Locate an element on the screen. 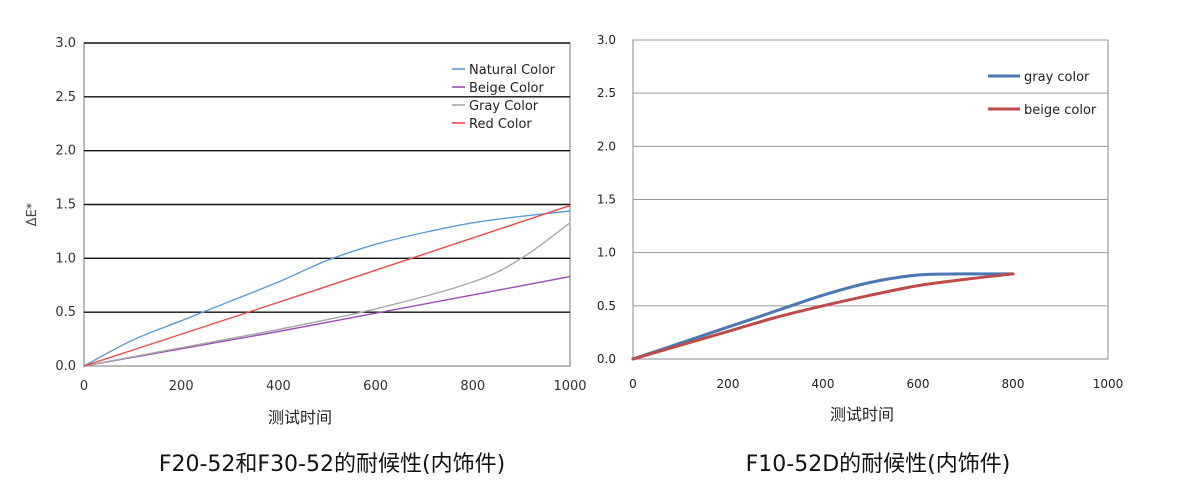 This screenshot has height=499, width=1177. legend-label: Natural Color is located at coordinates (512, 70).